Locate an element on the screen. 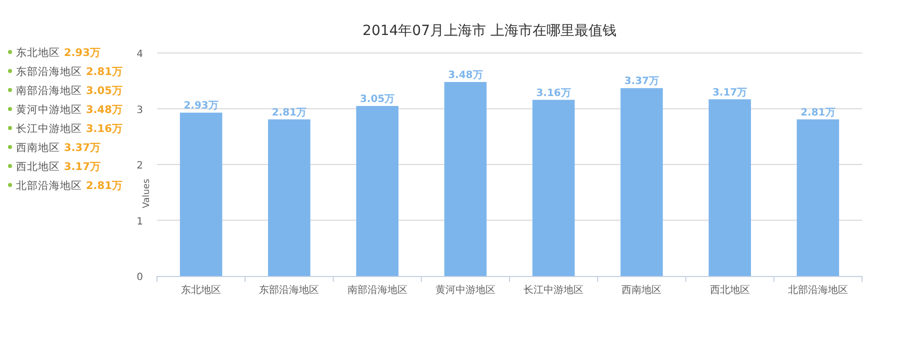 This screenshot has width=900, height=347. category-label: 西北地区 is located at coordinates (38, 167).